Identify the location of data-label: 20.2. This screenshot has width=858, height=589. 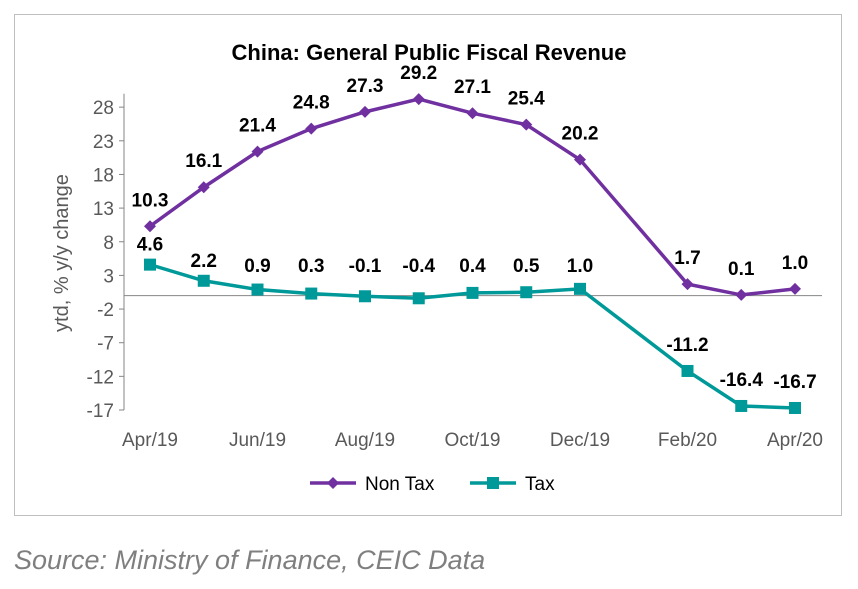
(580, 134).